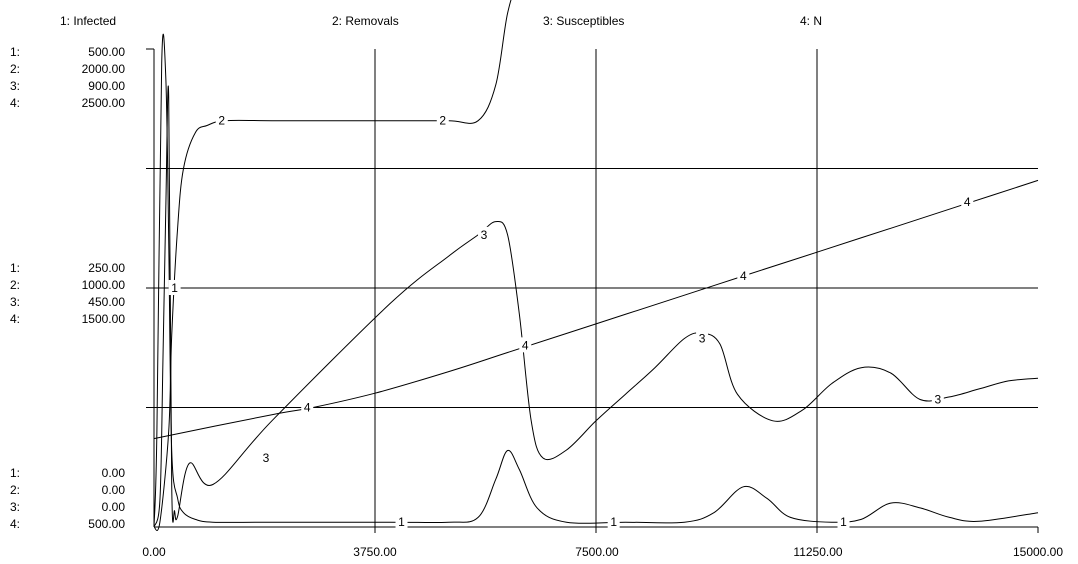 The width and height of the screenshot is (1078, 564). Describe the element at coordinates (104, 103) in the screenshot. I see `y-axis-value: 2500.00` at that location.